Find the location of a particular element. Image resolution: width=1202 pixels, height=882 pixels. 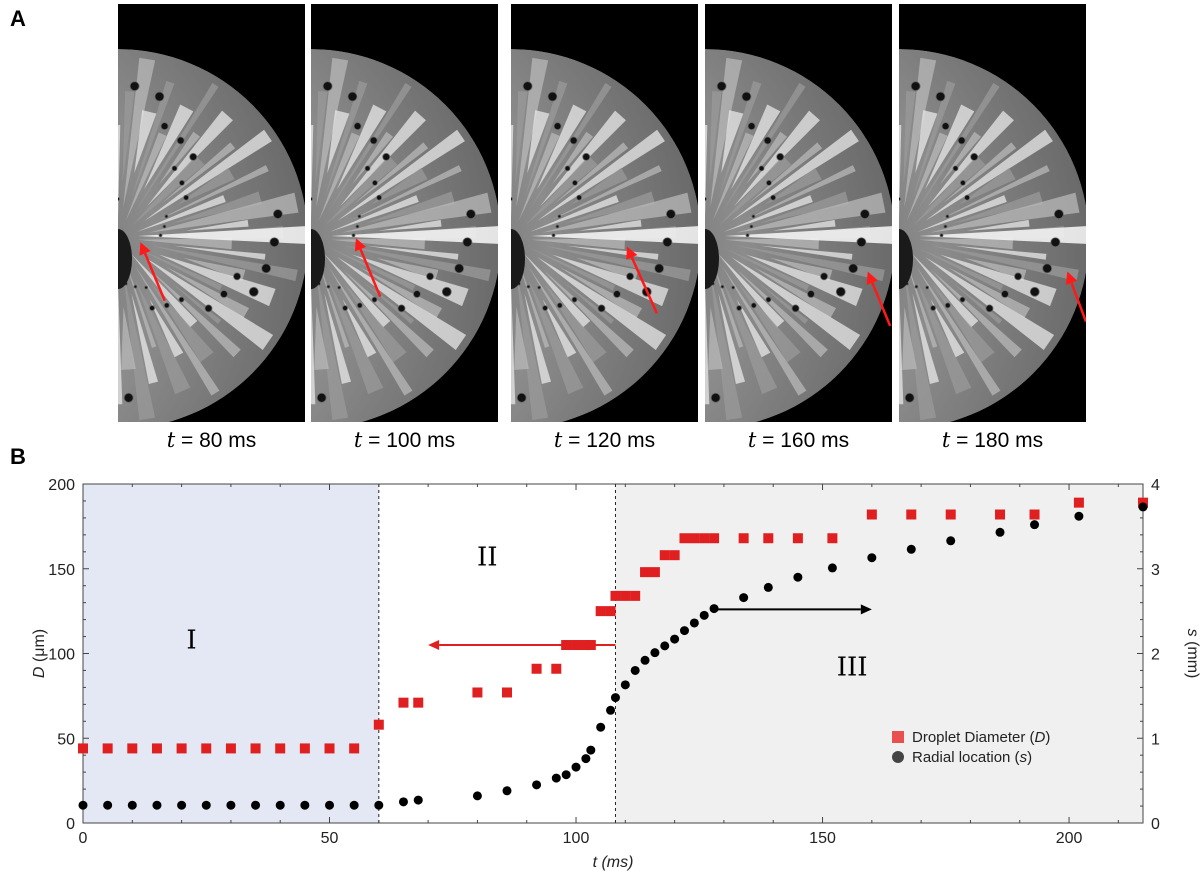

legend-marker-circle is located at coordinates (898, 757).